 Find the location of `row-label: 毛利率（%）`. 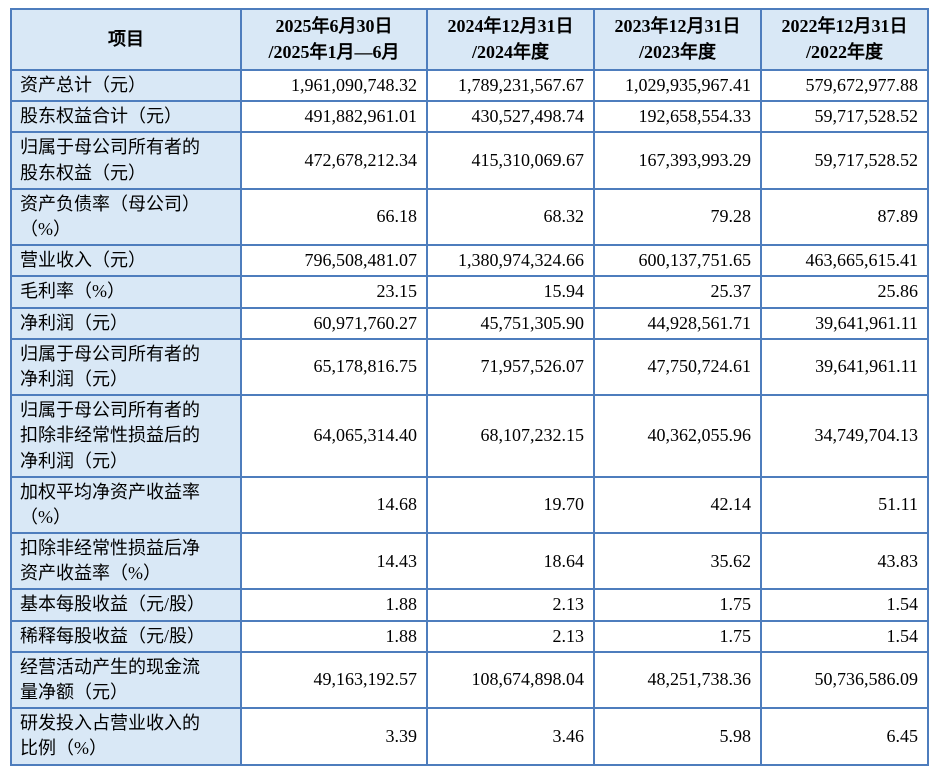

row-label: 毛利率（%） is located at coordinates (126, 292).